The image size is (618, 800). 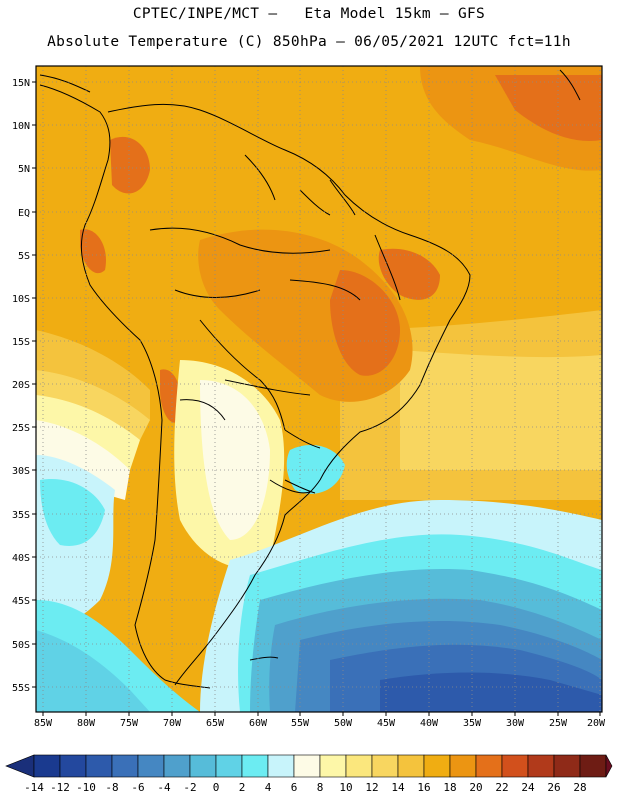 What do you see at coordinates (501, 787) in the screenshot?
I see `colorbar-label: 22` at bounding box center [501, 787].